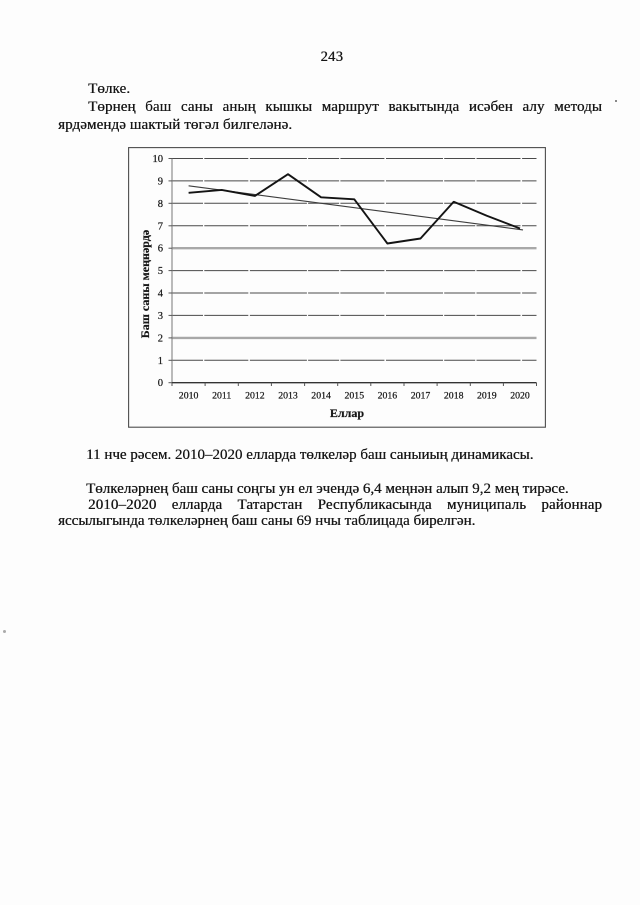 The image size is (640, 905). Describe the element at coordinates (160, 361) in the screenshot. I see `svg-text: 1` at that location.